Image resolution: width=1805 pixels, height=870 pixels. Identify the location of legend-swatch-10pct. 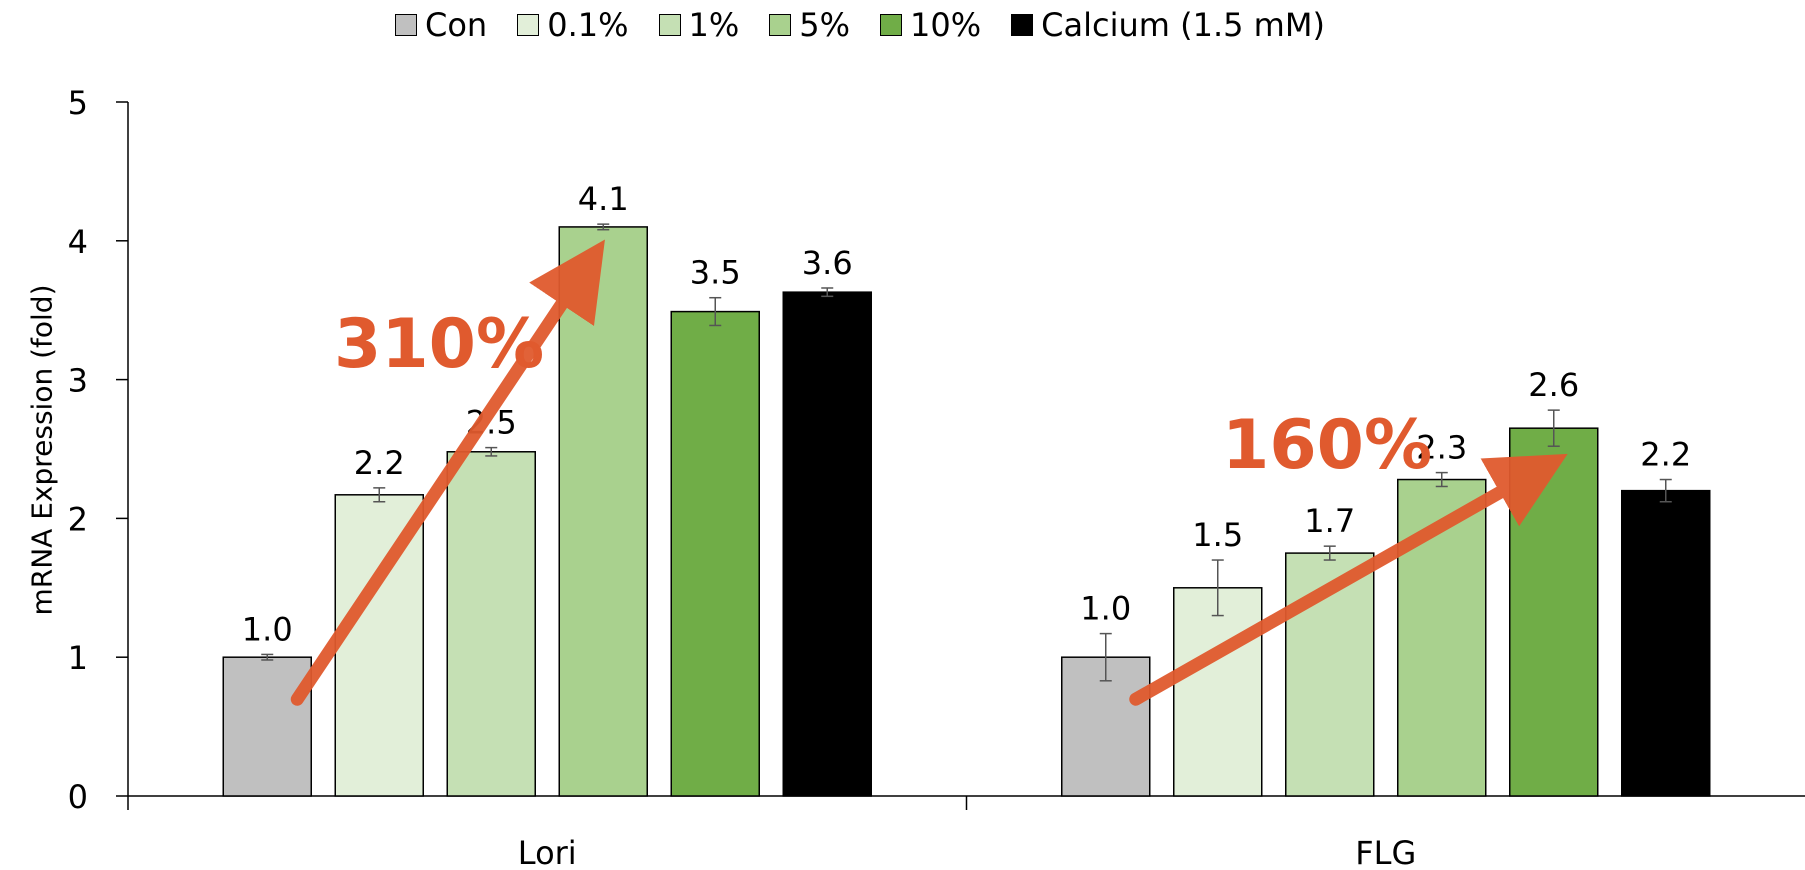
(891, 25).